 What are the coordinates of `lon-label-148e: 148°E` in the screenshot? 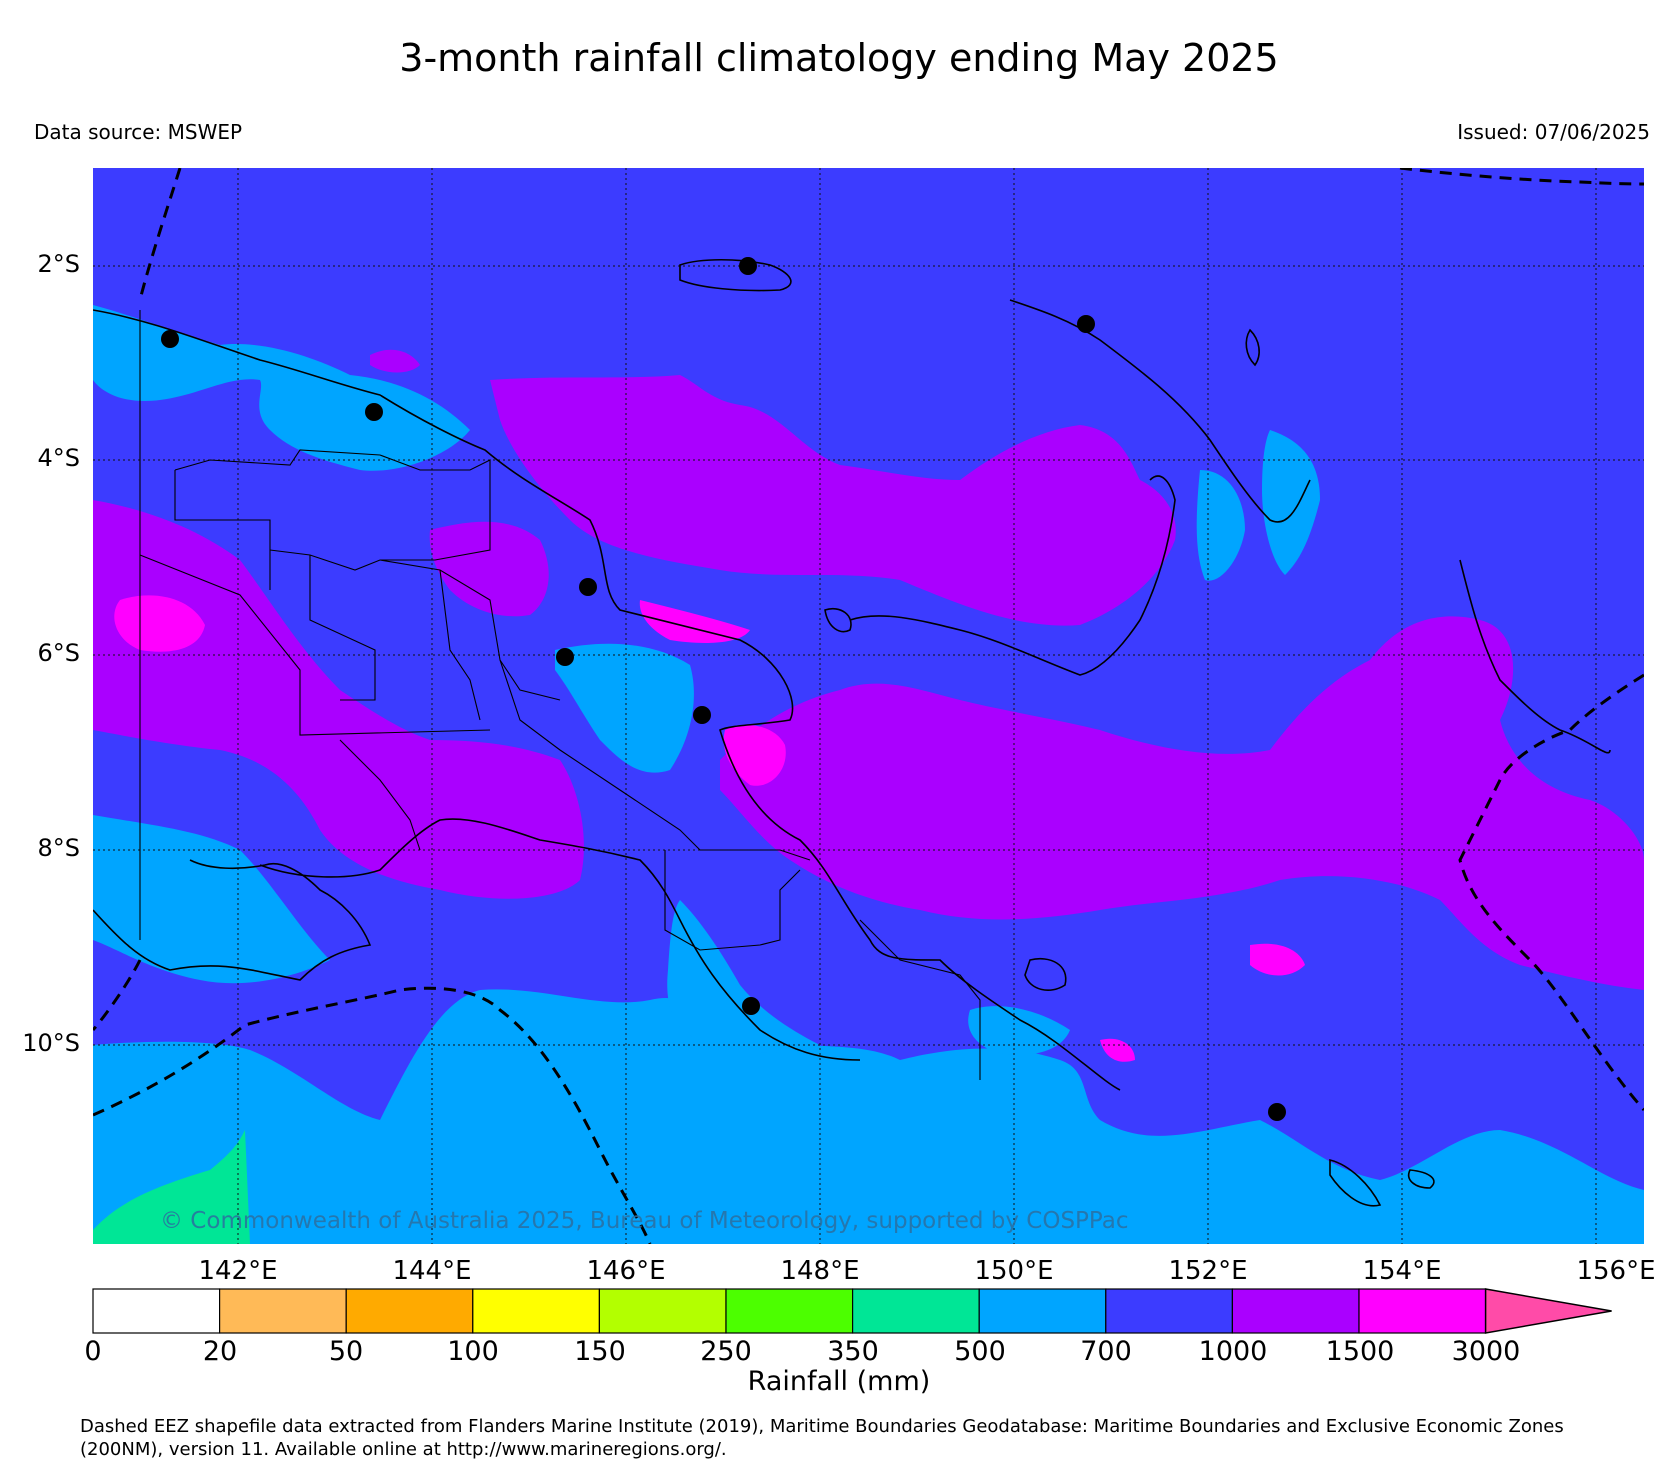 It's located at (820, 1271).